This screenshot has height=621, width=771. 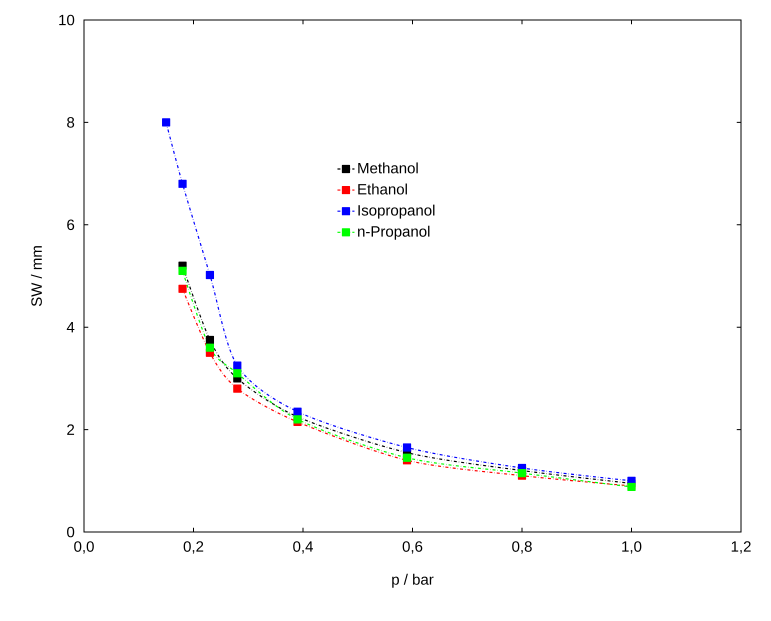 What do you see at coordinates (632, 547) in the screenshot?
I see `x-tick-label: 1,0` at bounding box center [632, 547].